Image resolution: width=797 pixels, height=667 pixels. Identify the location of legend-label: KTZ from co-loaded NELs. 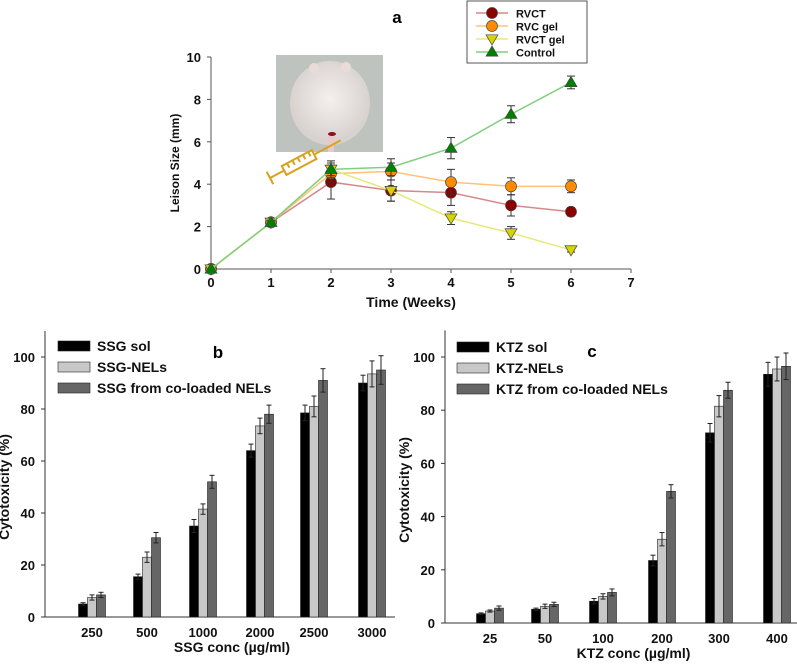
(582, 389).